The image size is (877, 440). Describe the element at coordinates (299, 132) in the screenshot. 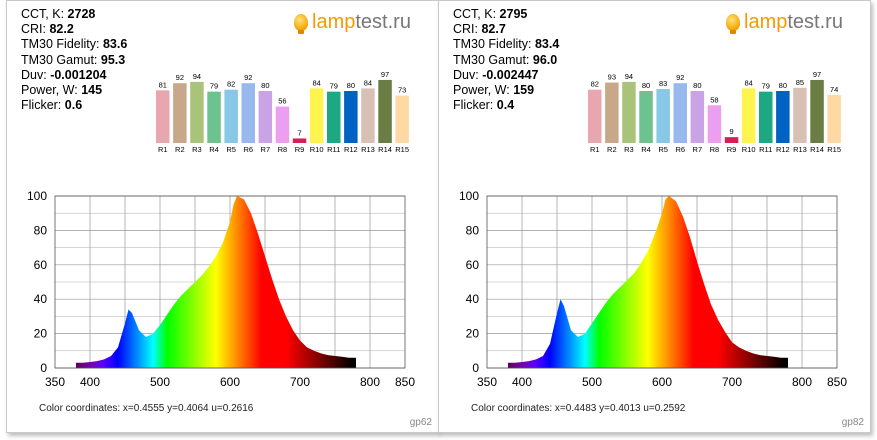

I see `cri-value-label: 7` at that location.